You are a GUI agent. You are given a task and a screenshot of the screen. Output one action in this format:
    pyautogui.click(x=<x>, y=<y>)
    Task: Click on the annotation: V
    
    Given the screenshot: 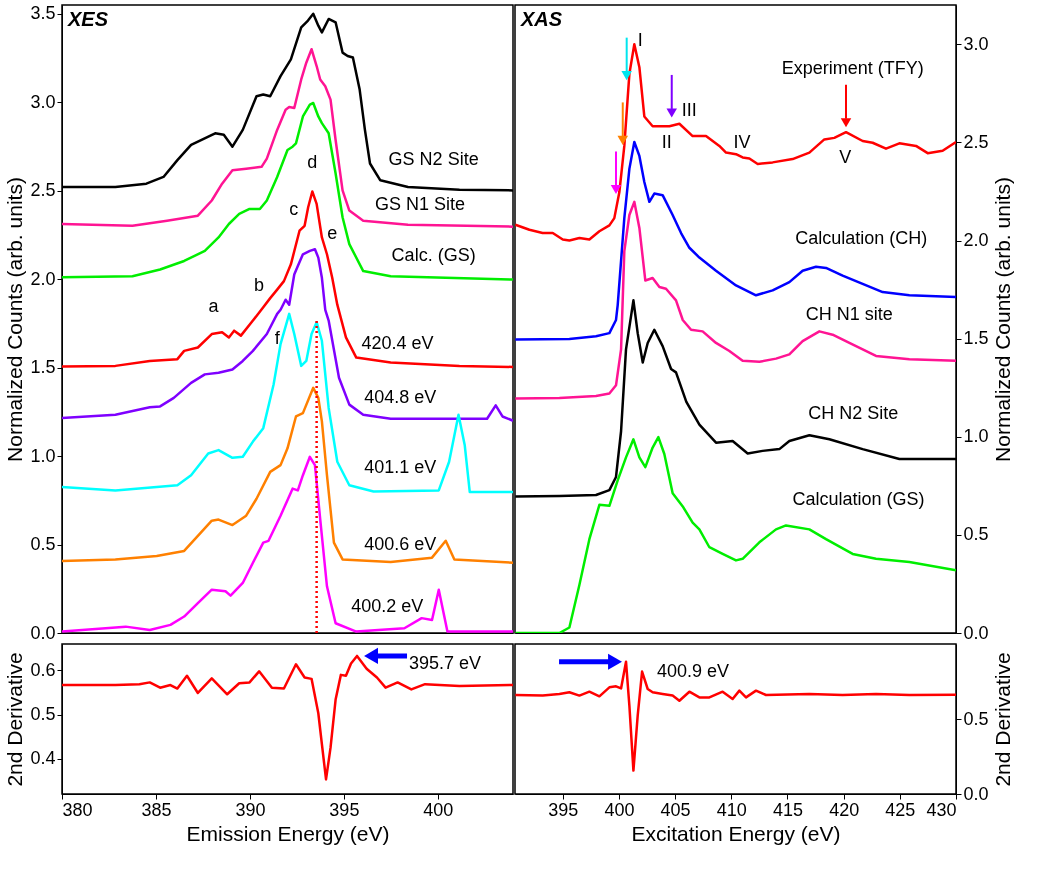 What is the action you would take?
    pyautogui.click(x=845, y=156)
    